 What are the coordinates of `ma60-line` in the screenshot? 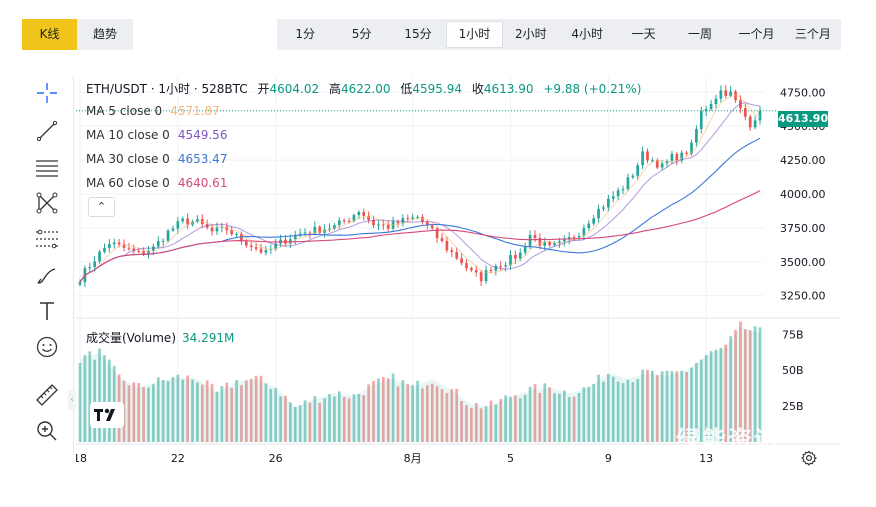 It's located at (420, 236).